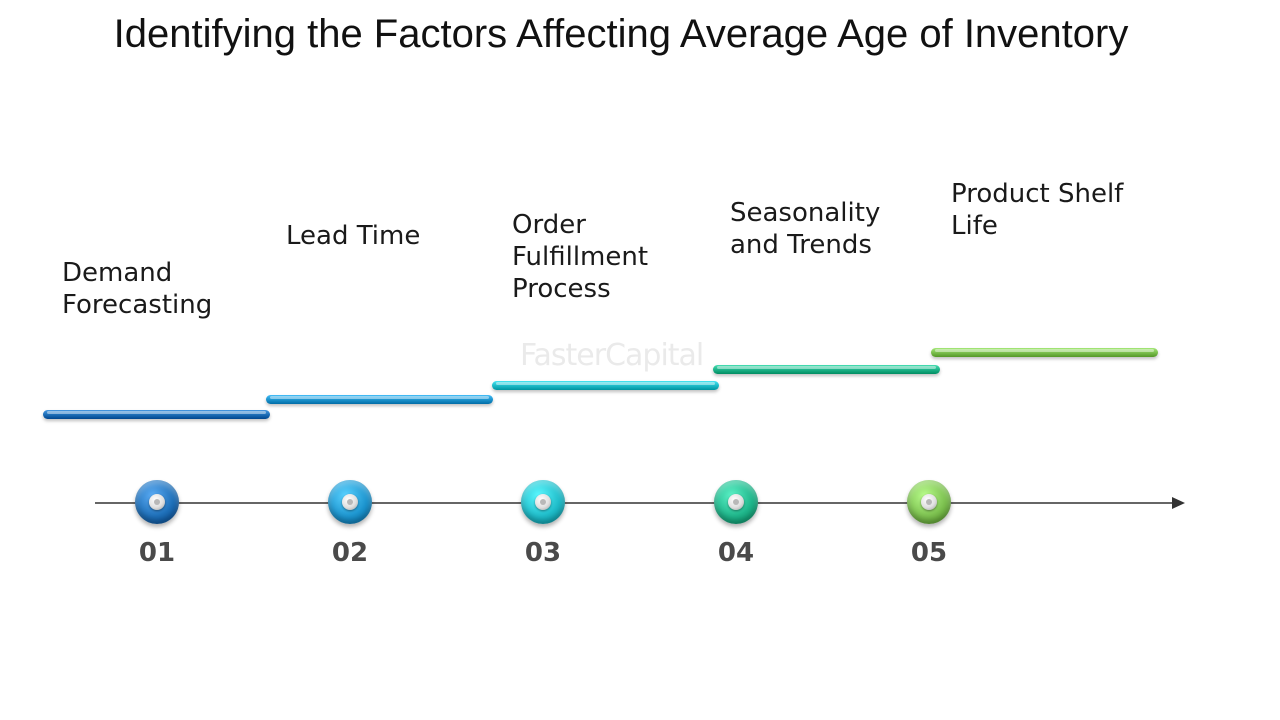 The image size is (1280, 720). What do you see at coordinates (137, 289) in the screenshot?
I see `factor-label-1: Demand Forecasting` at bounding box center [137, 289].